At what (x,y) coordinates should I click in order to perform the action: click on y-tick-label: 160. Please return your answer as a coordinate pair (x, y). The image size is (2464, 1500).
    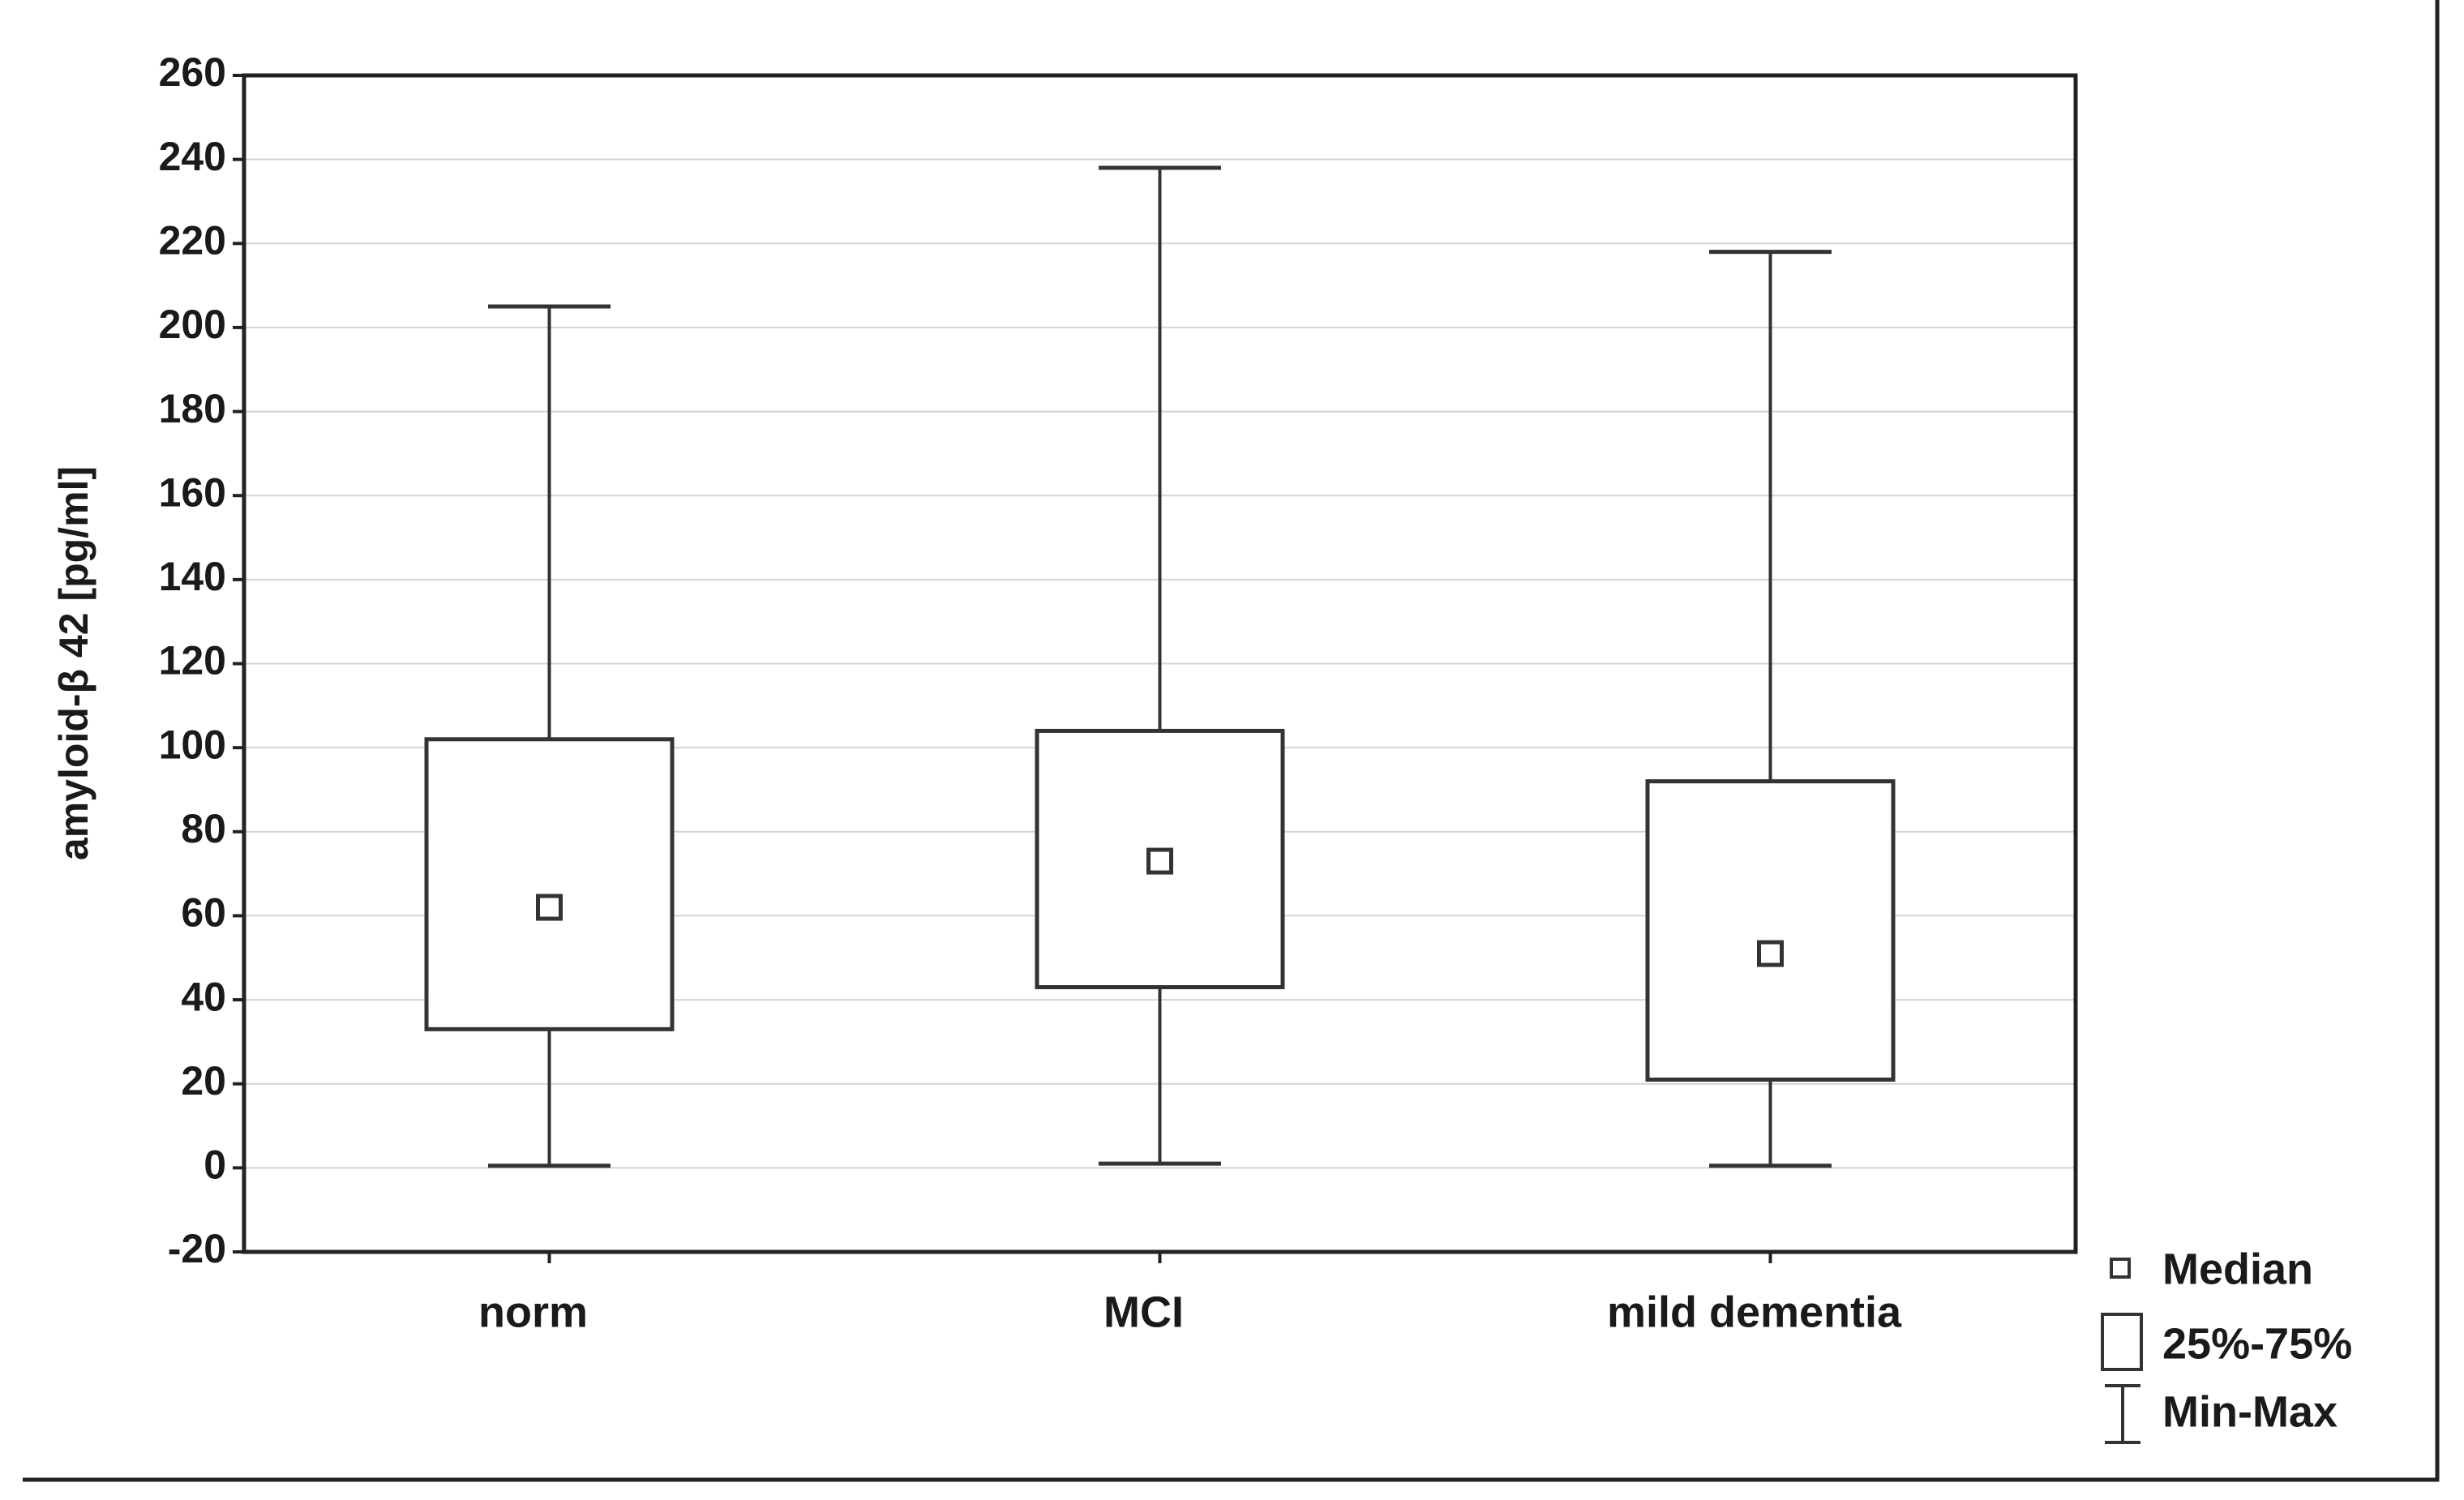
    Looking at the image, I should click on (192, 492).